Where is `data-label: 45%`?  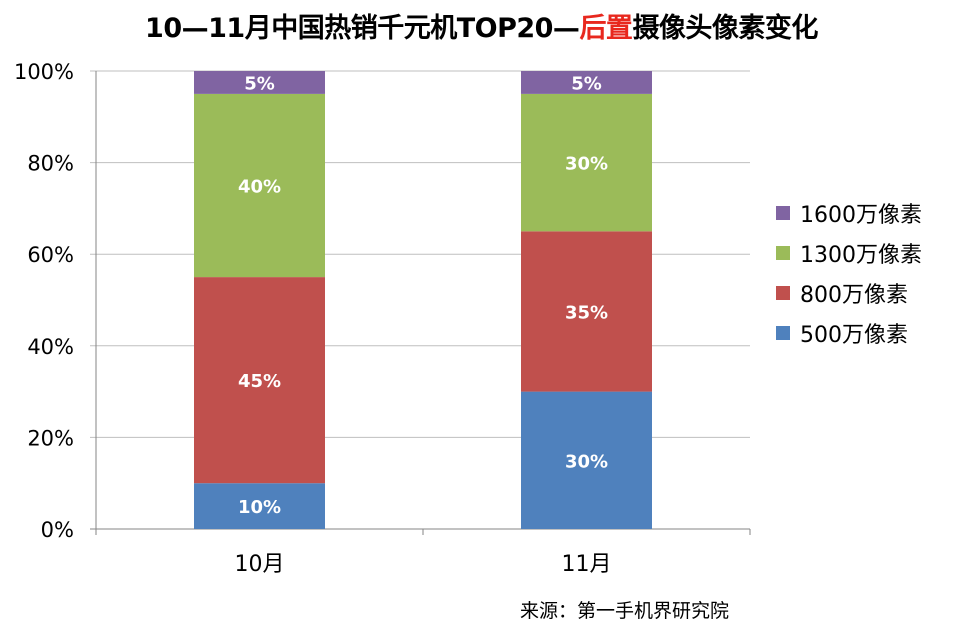
data-label: 45% is located at coordinates (259, 381).